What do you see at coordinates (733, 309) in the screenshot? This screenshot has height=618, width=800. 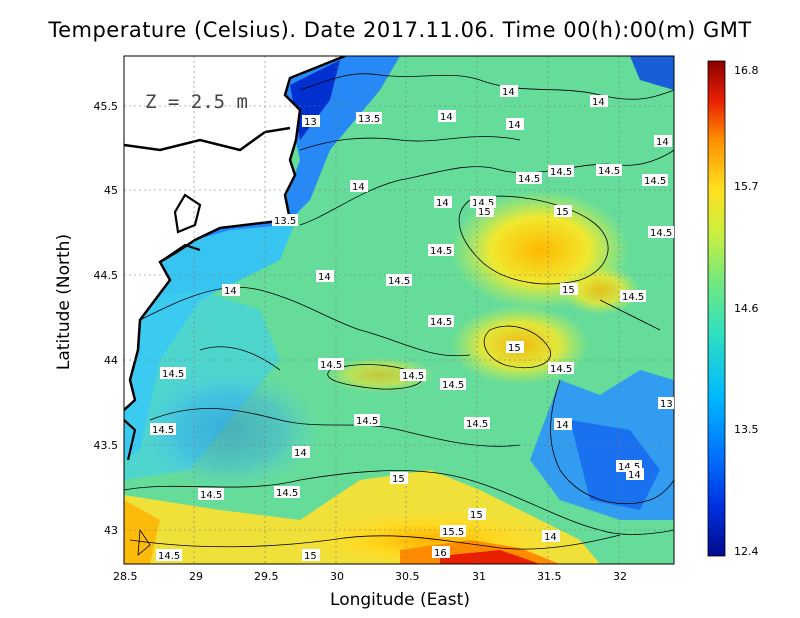 I see `colorbar: 12.4 13.5 14.6 15.7 16.8` at bounding box center [733, 309].